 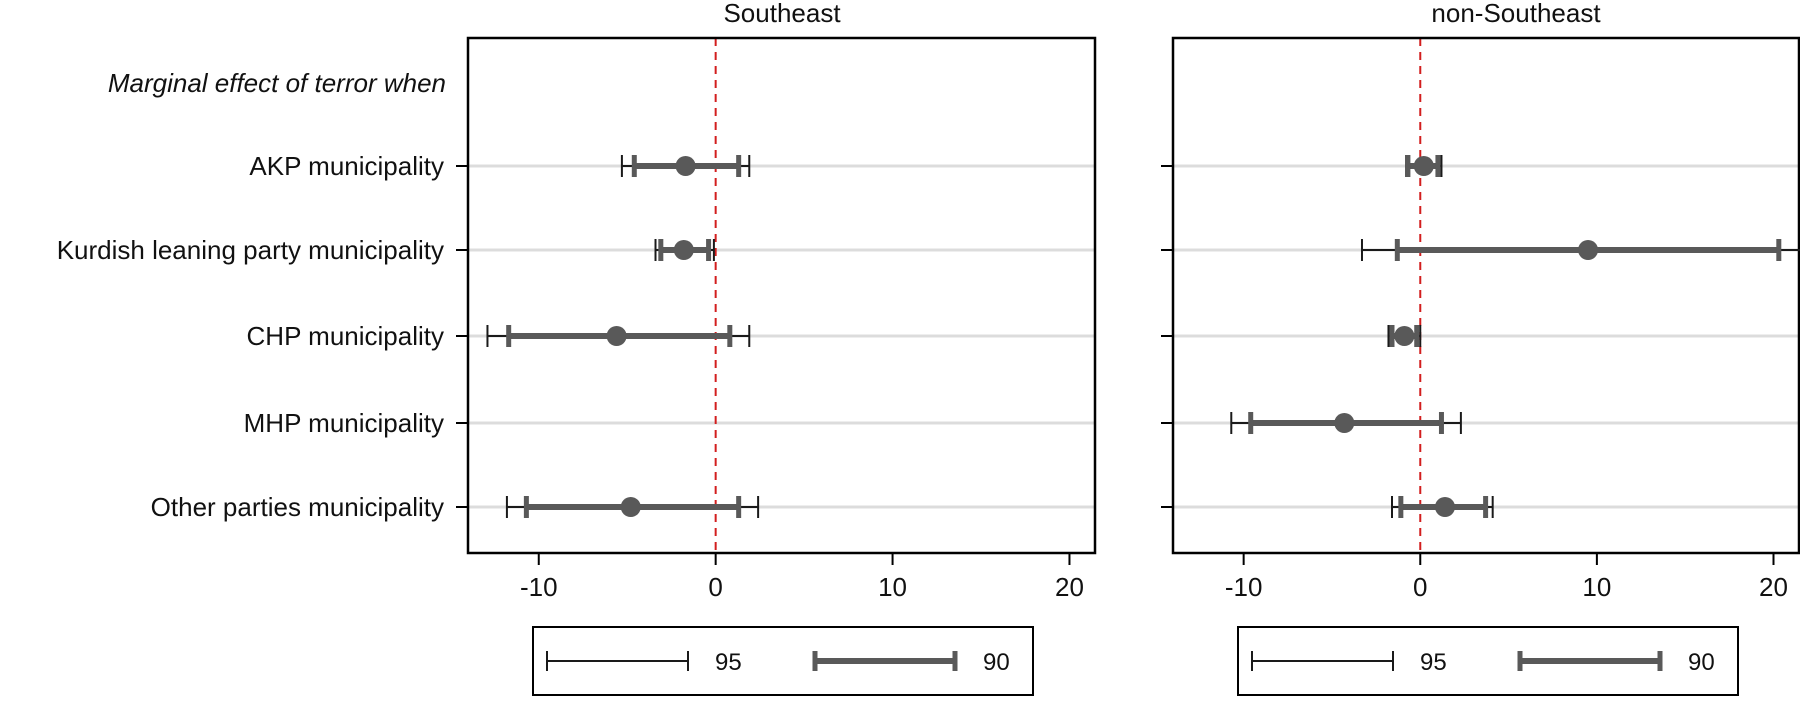 I want to click on panel-title-southeast: Southeast, so click(x=782, y=14).